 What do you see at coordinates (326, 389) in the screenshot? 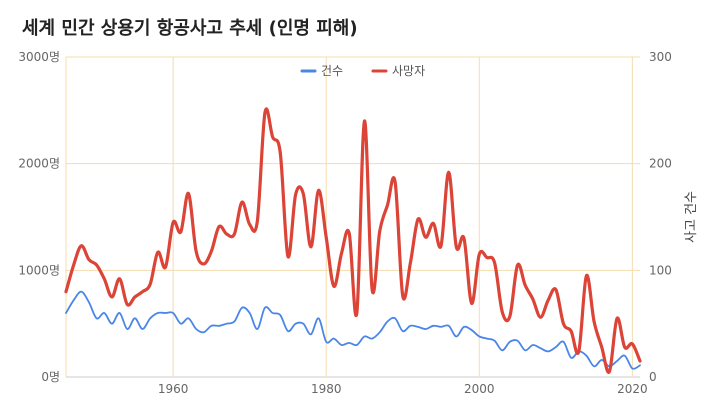
I see `x-tick-label: 1980` at bounding box center [326, 389].